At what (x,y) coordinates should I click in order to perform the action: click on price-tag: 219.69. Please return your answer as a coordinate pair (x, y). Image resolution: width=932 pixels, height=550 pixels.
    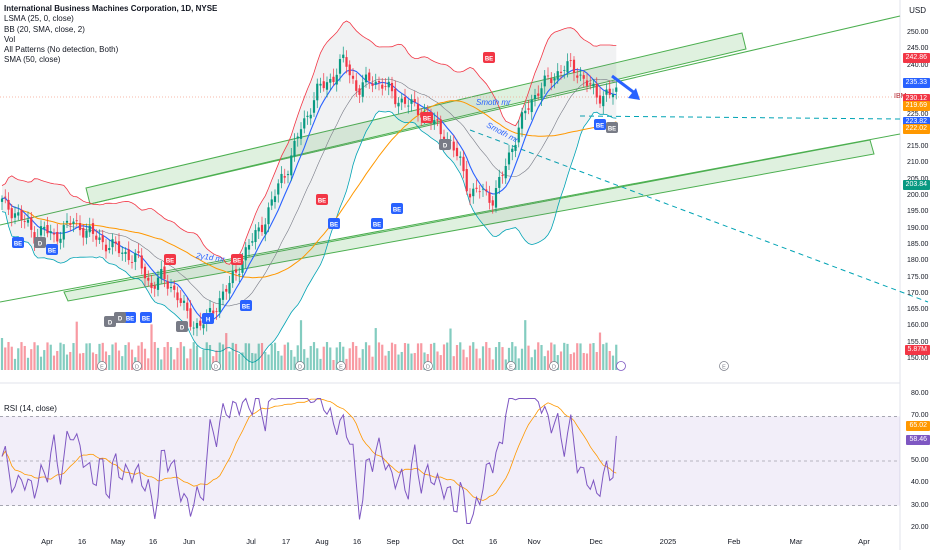
    Looking at the image, I should click on (916, 106).